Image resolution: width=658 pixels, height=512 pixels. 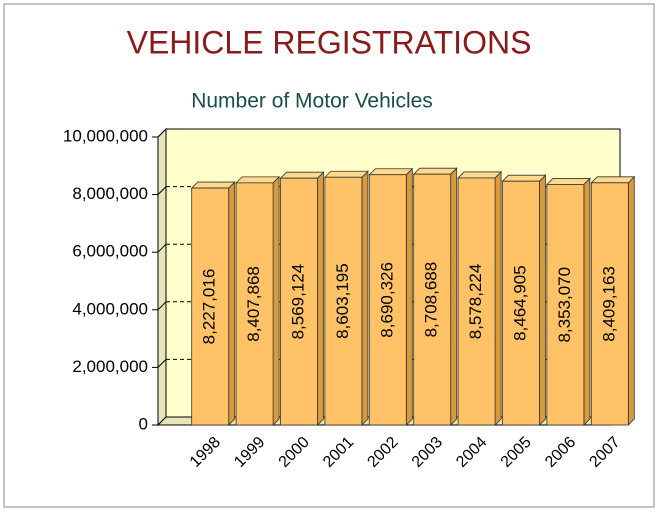 I want to click on x-tick-label: 2004, so click(x=471, y=452).